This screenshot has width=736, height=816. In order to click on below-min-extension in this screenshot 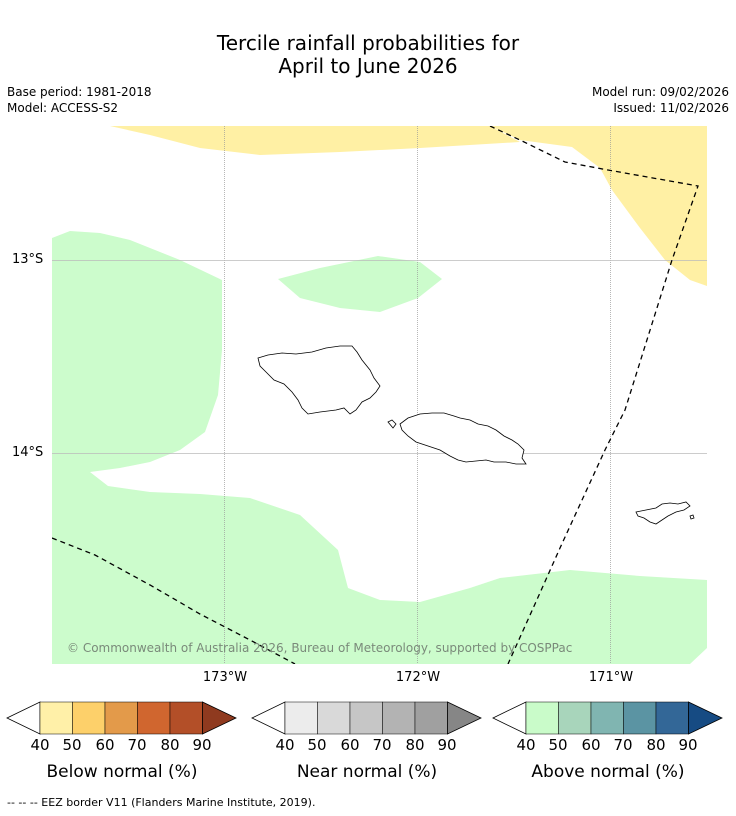, I will do `click(23, 718)`.